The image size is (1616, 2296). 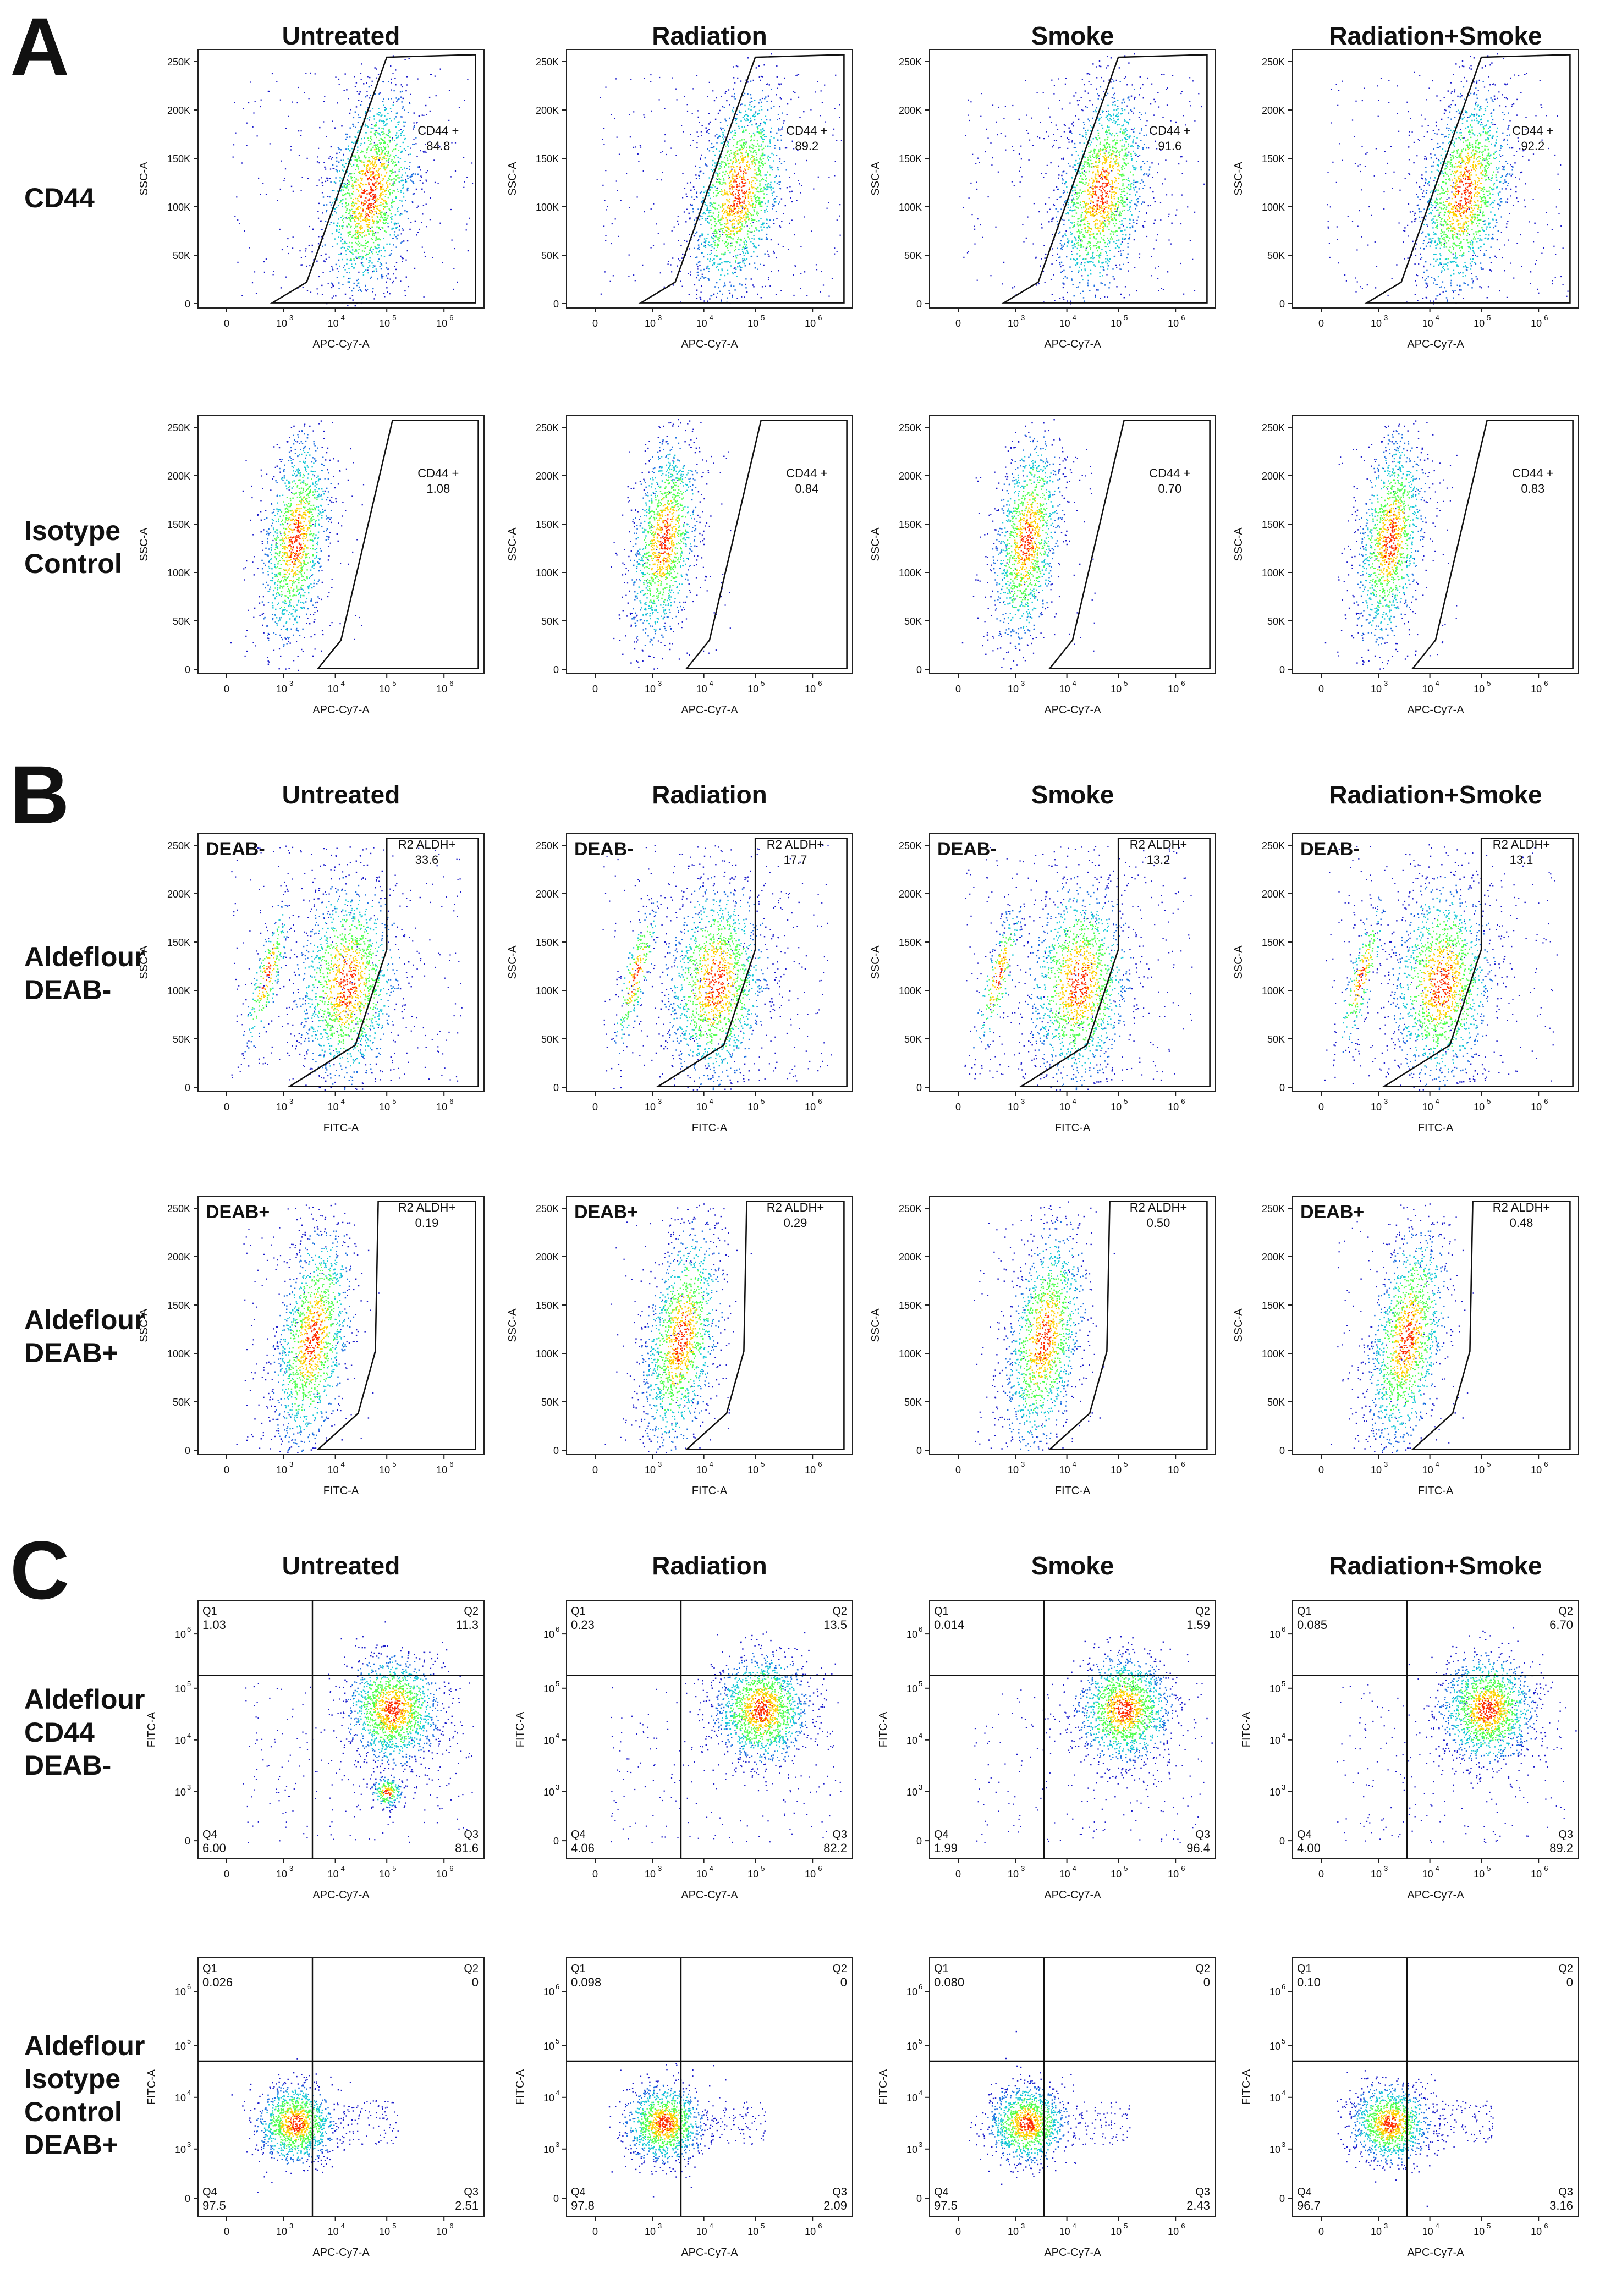 I want to click on section-letter-C: C, so click(x=40, y=1570).